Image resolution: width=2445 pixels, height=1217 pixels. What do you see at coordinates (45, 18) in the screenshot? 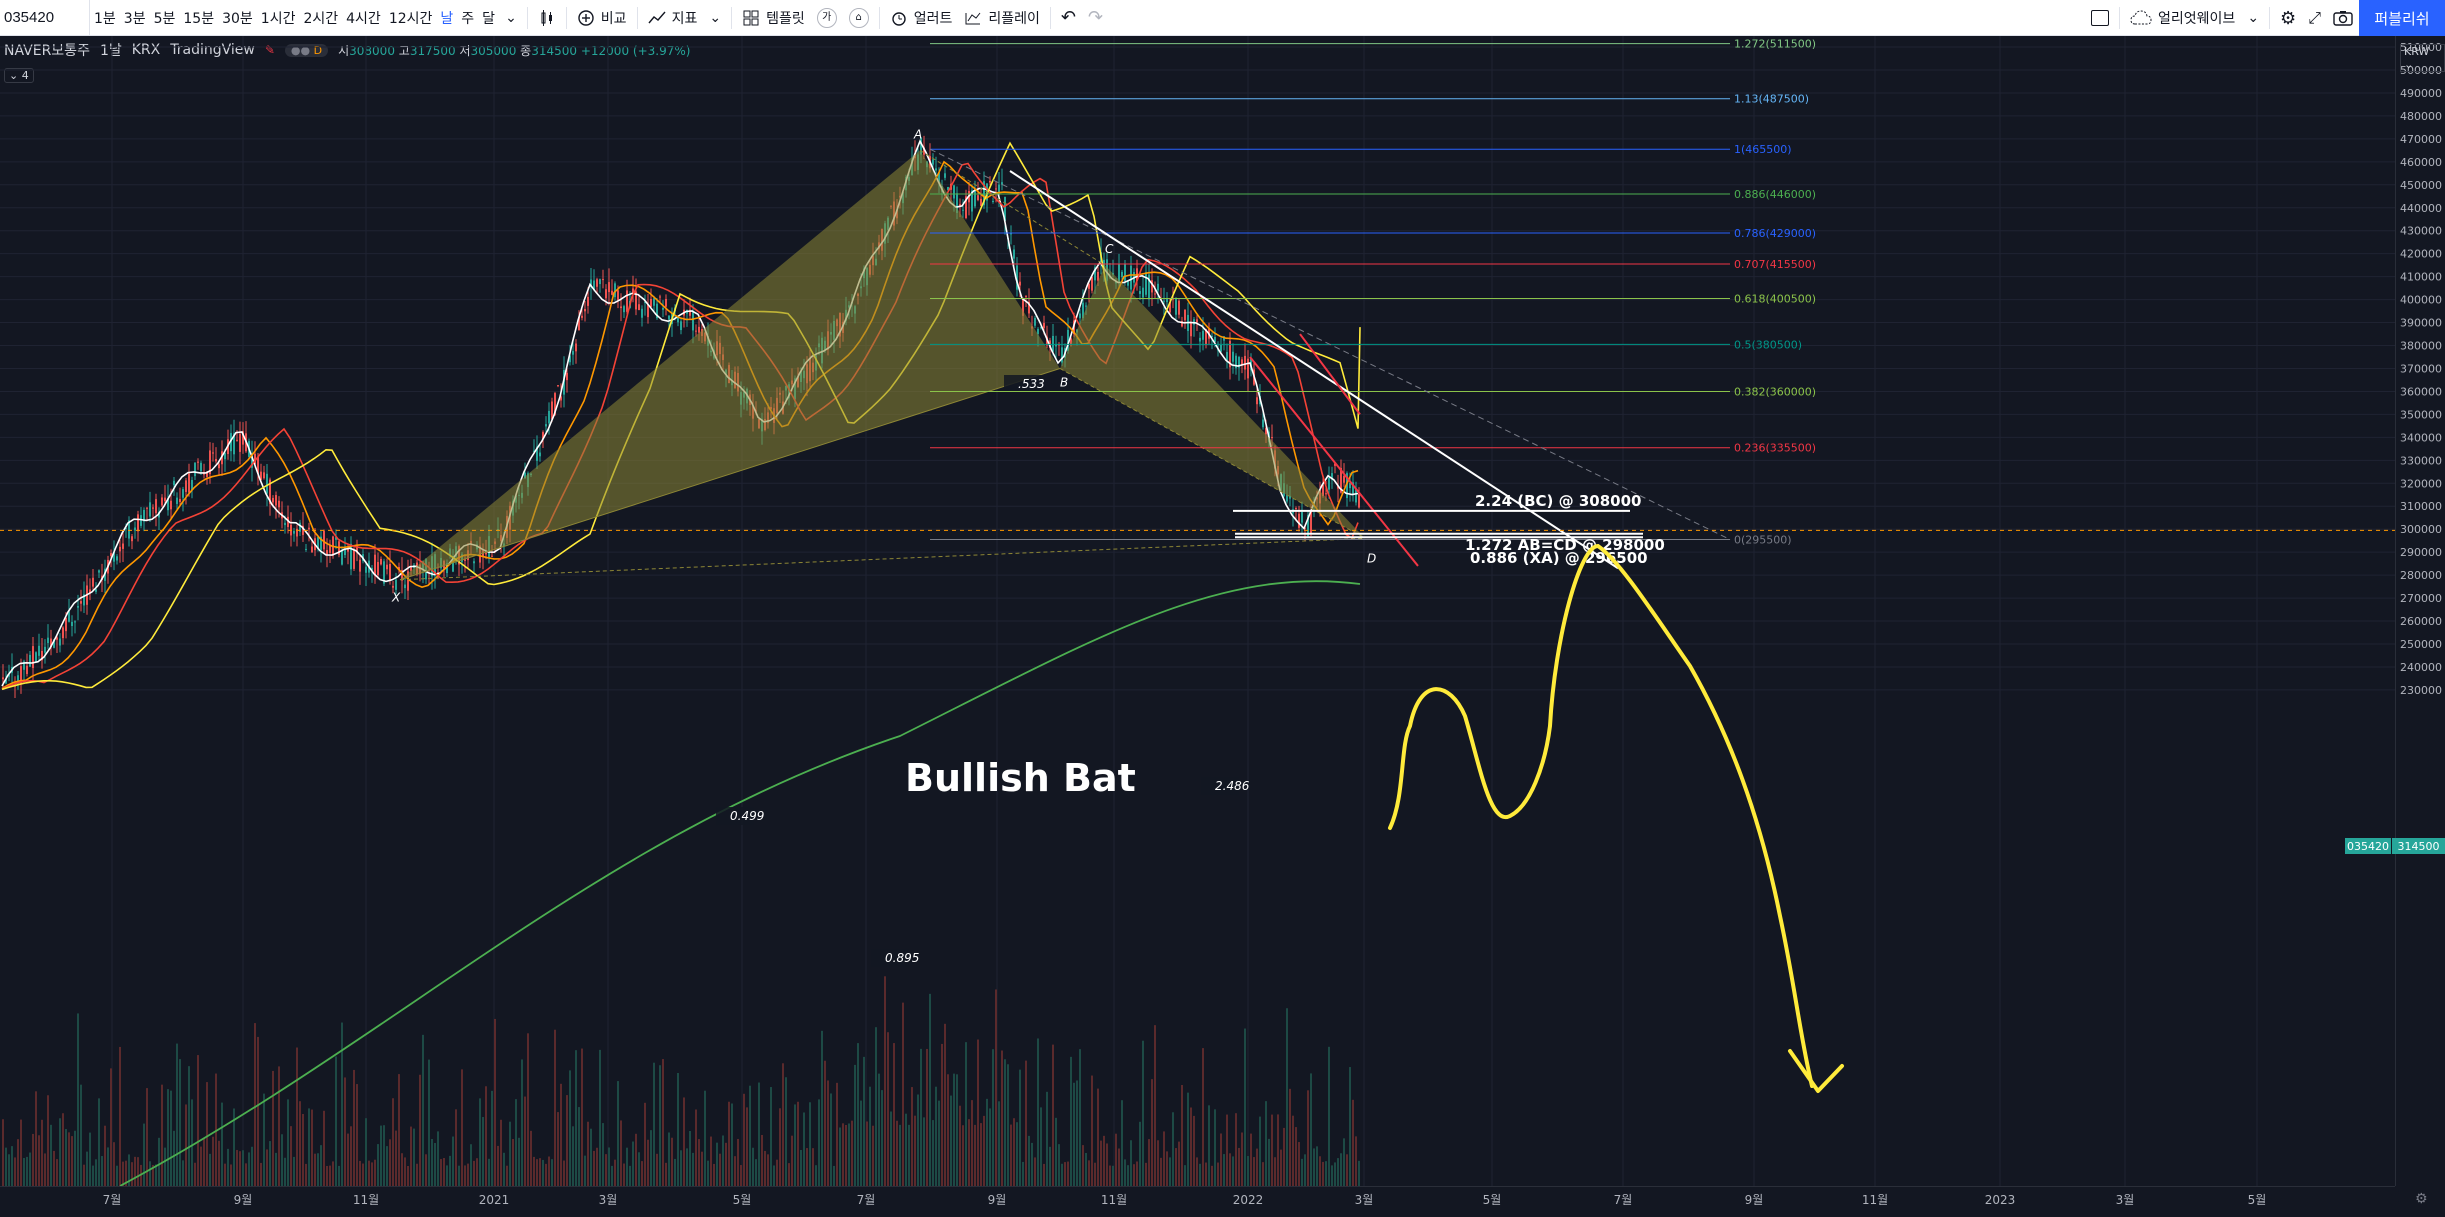
I see `symbol-search: 035420` at bounding box center [45, 18].